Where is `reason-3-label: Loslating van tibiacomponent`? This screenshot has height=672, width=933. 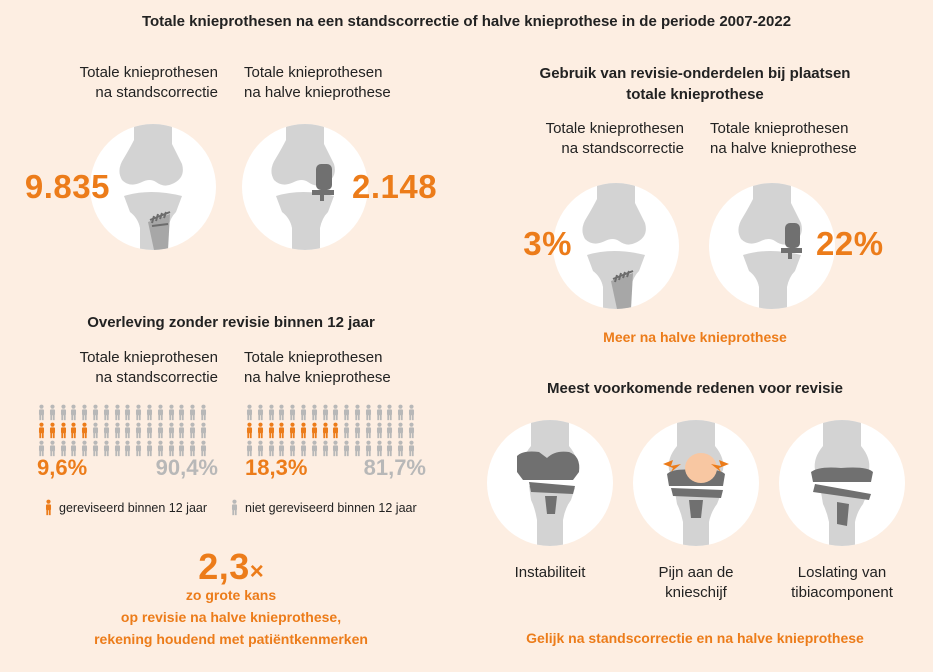 reason-3-label: Loslating van tibiacomponent is located at coordinates (842, 583).